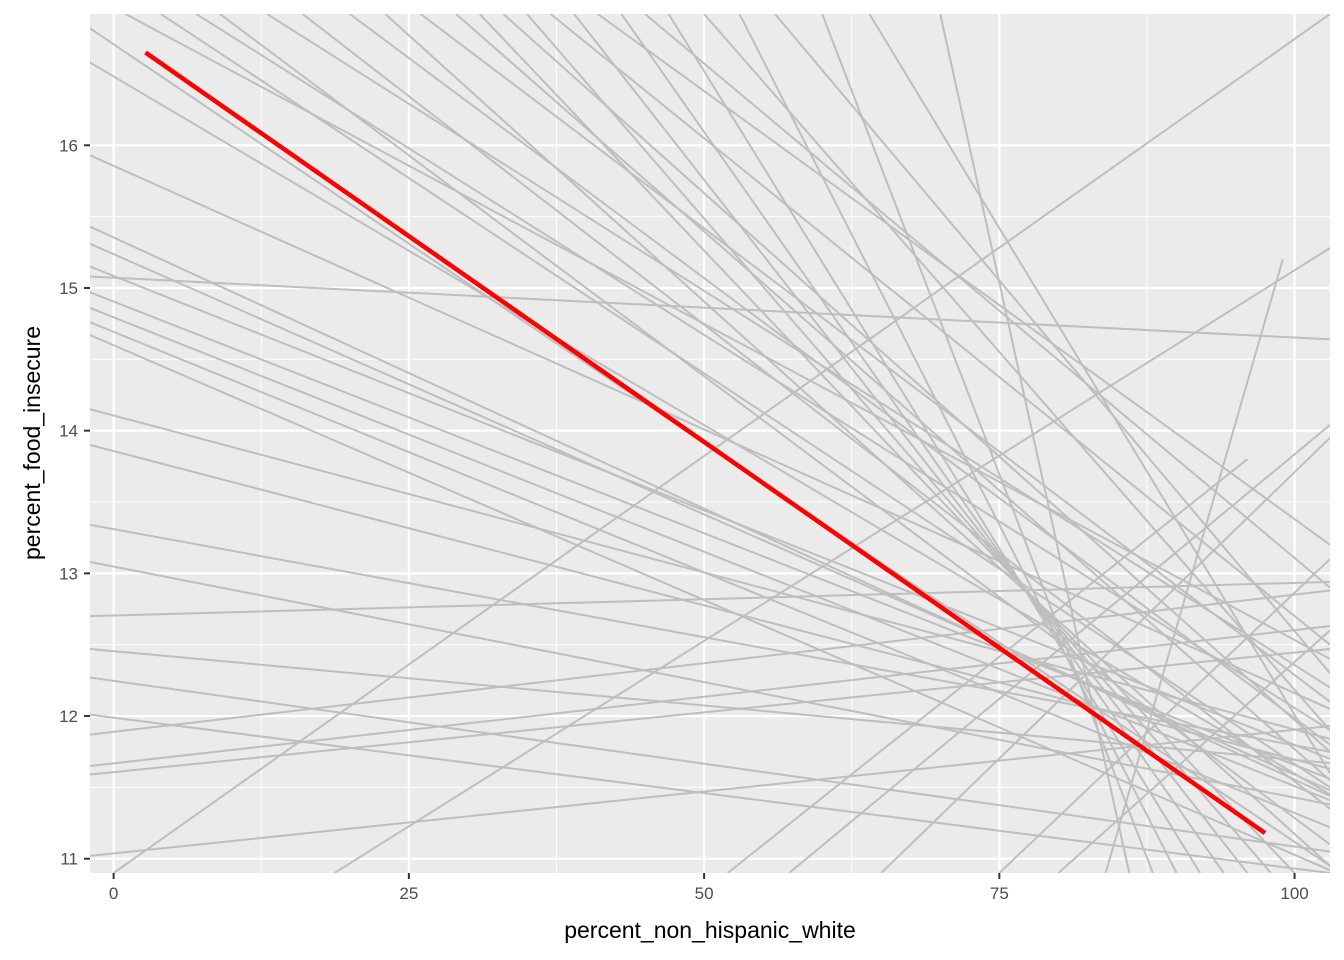 Image resolution: width=1344 pixels, height=960 pixels. What do you see at coordinates (408, 893) in the screenshot?
I see `x-tick-label: 25` at bounding box center [408, 893].